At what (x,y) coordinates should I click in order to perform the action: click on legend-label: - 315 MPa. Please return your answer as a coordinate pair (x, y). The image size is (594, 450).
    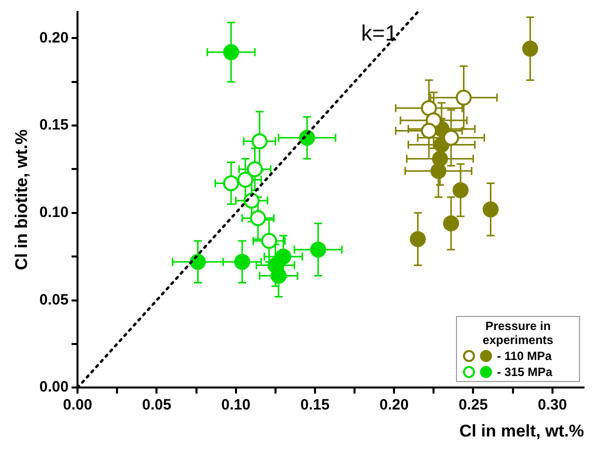
    Looking at the image, I should click on (524, 371).